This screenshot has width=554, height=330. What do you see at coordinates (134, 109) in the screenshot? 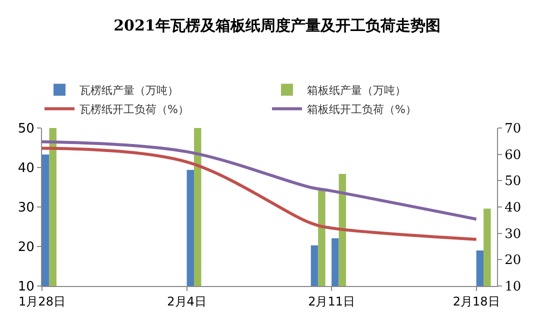
I see `legend-label: 瓦楞纸开工负荷（%）` at bounding box center [134, 109].